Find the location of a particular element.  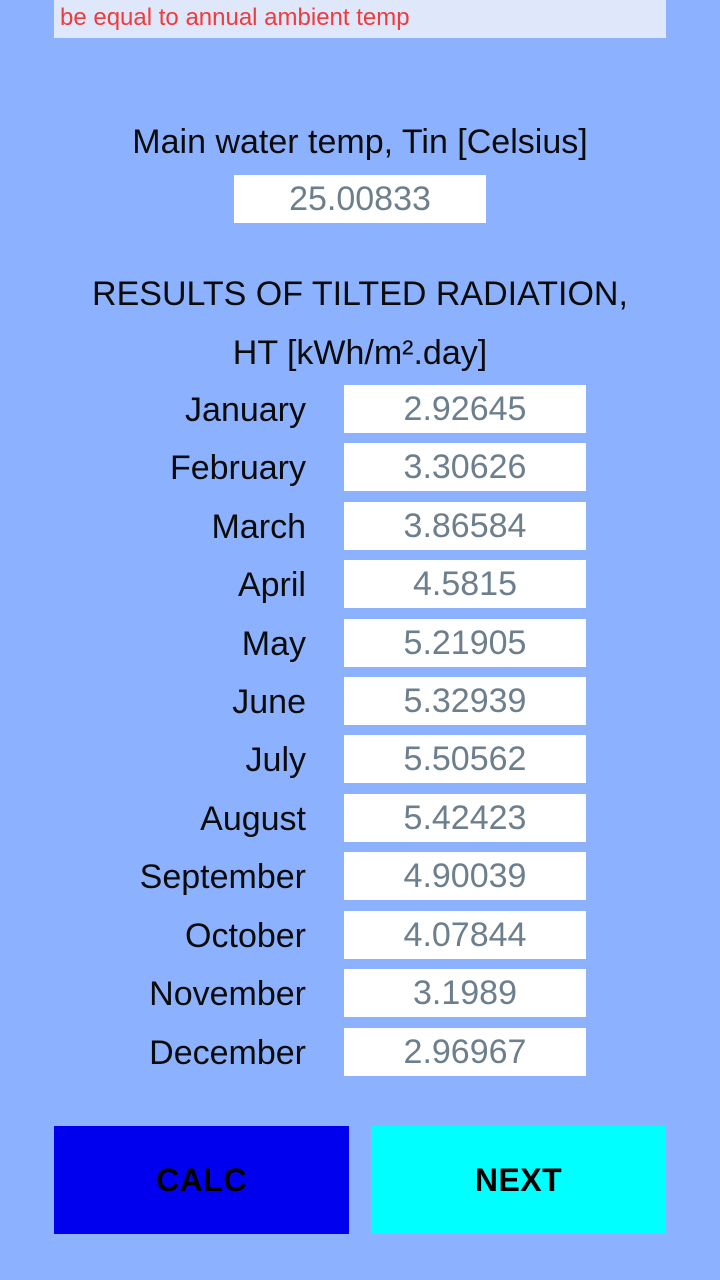

month-row-november: November 3.1989 is located at coordinates (360, 994).